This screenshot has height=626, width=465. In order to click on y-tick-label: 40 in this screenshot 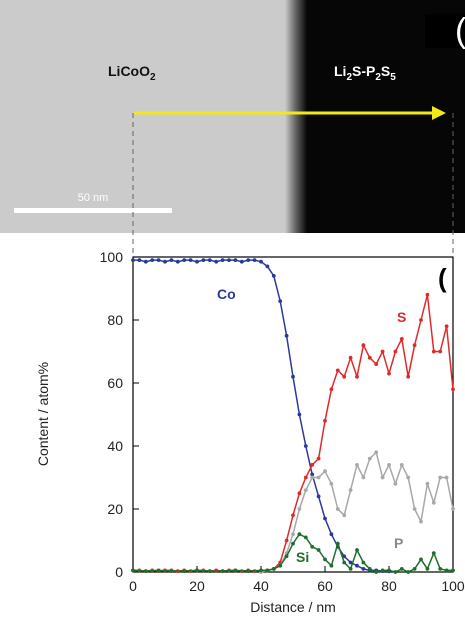, I will do `click(115, 446)`.